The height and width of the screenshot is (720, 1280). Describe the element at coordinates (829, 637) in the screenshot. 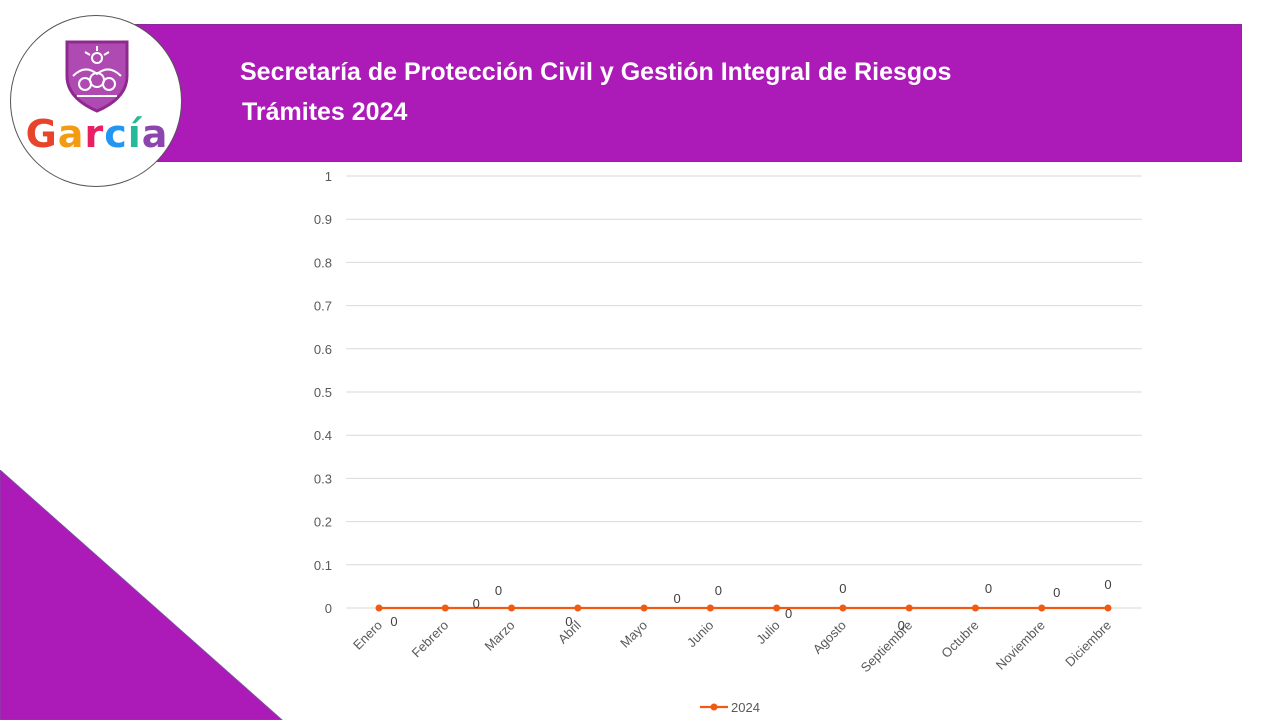

I see `x-tick-label: Agosto` at that location.